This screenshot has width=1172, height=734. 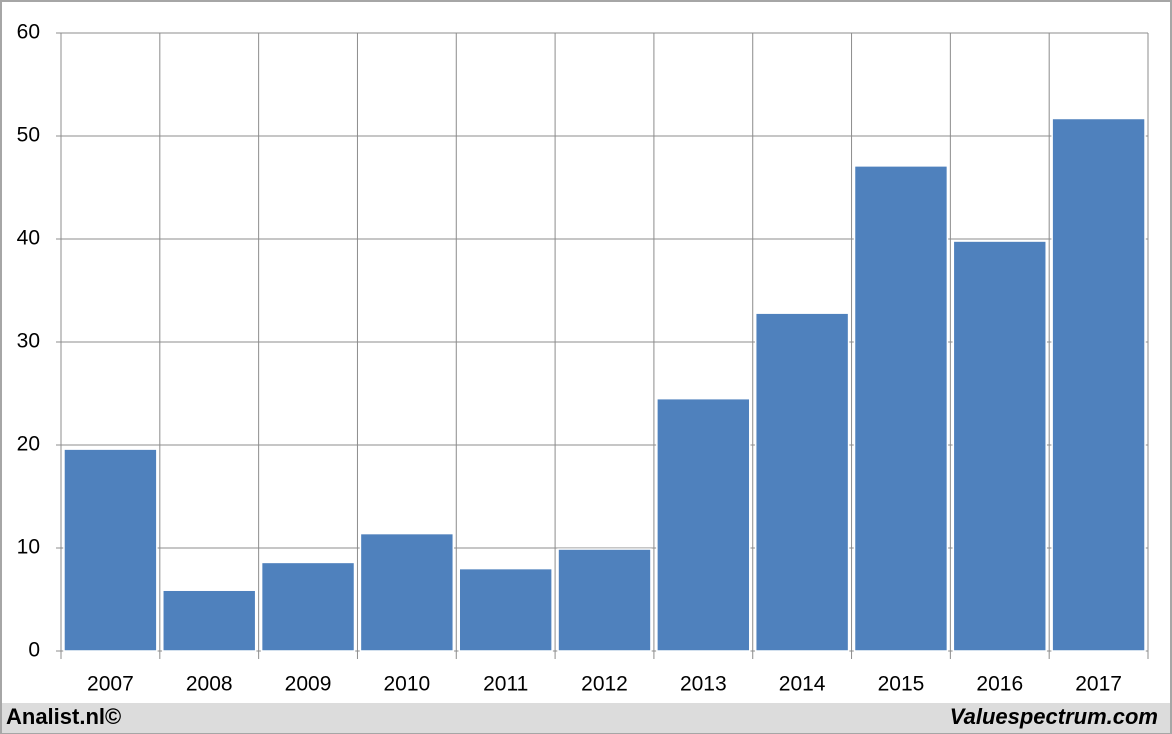 What do you see at coordinates (209, 684) in the screenshot?
I see `x-tick-label: 2008` at bounding box center [209, 684].